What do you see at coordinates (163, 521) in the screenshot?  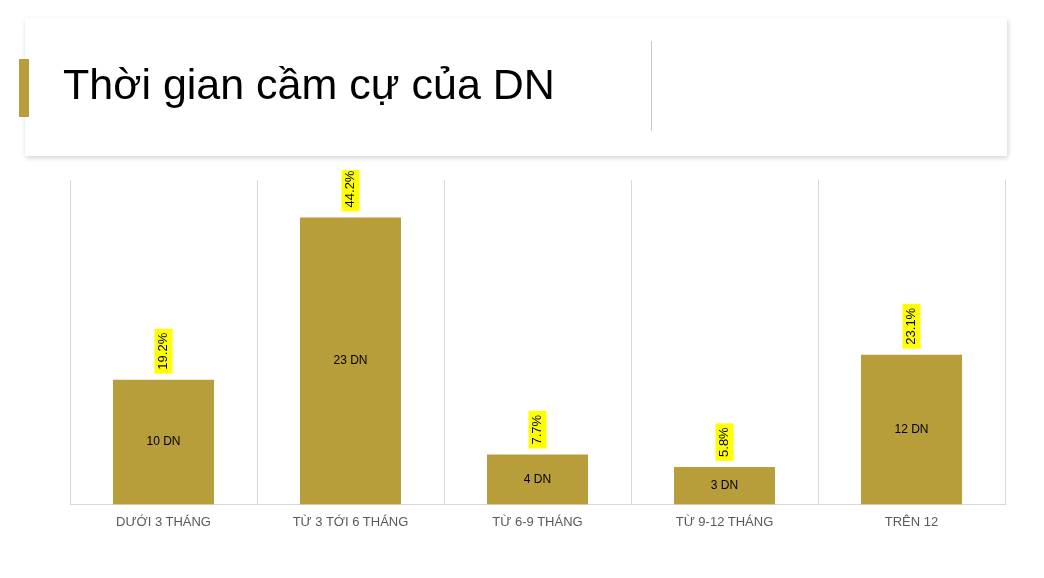 I see `x-tick-label: DƯỚI 3 THÁNG` at bounding box center [163, 521].